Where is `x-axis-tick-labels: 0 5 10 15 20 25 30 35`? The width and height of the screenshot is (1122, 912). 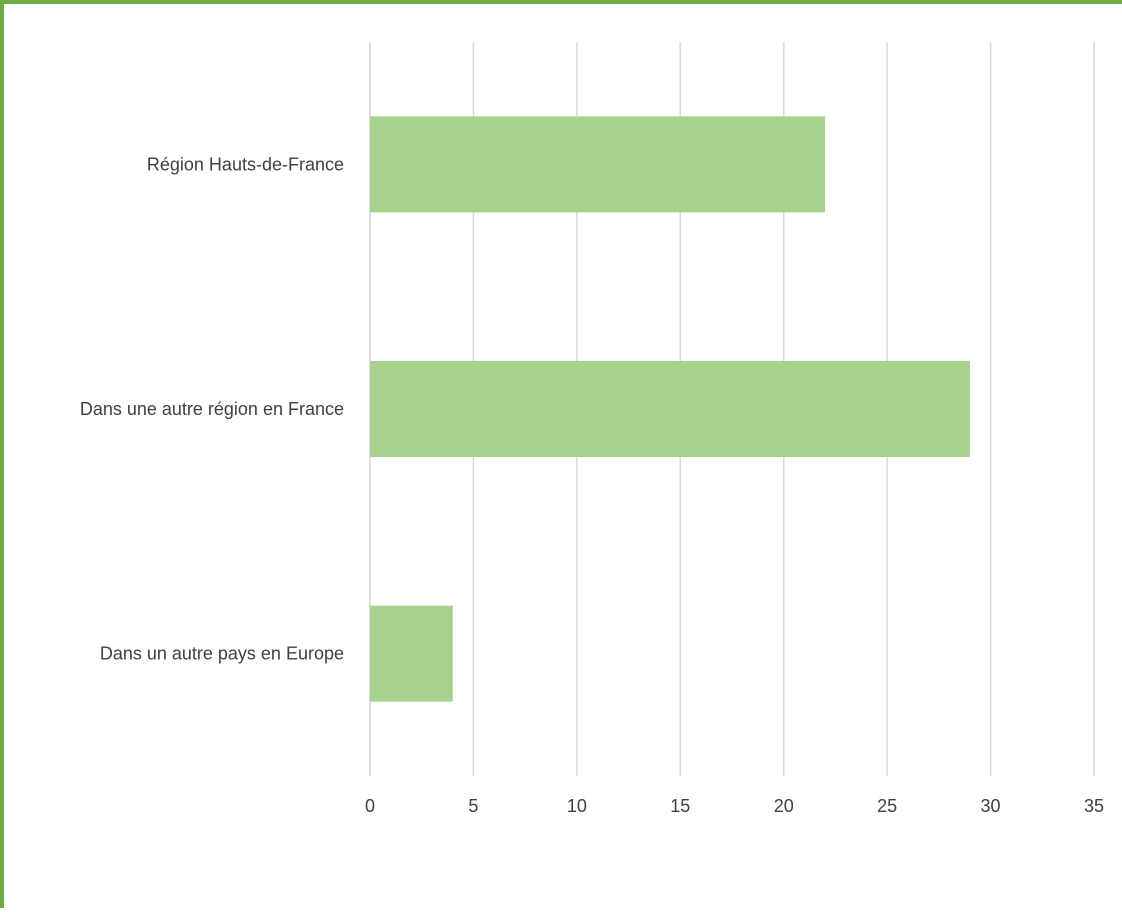 x-axis-tick-labels: 0 5 10 15 20 25 30 35 is located at coordinates (734, 806).